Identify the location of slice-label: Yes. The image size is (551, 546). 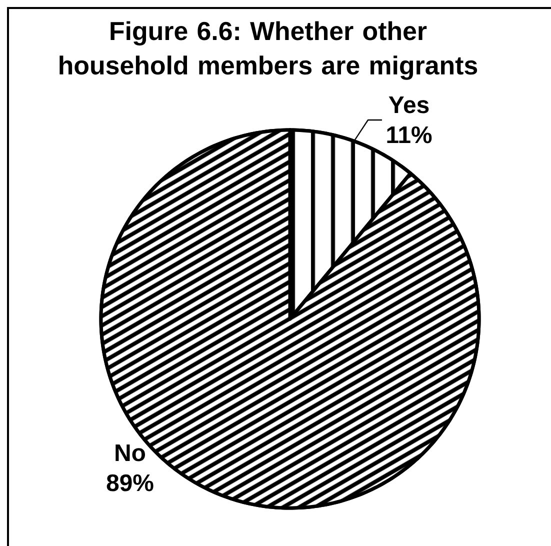
(408, 105).